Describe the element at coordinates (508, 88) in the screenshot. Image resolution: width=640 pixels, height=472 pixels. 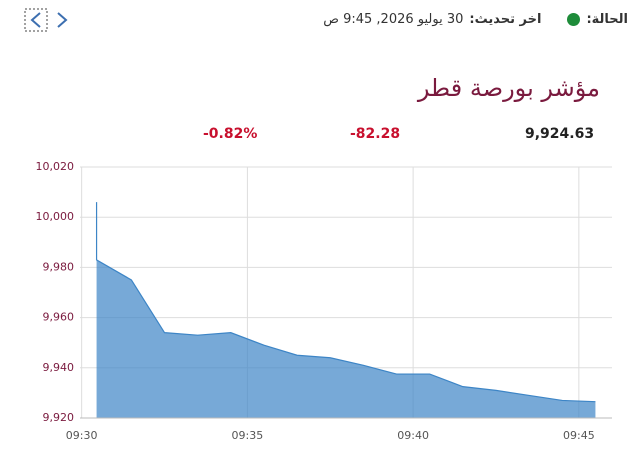
I see `index-title: مؤشر بورصة قطر` at that location.